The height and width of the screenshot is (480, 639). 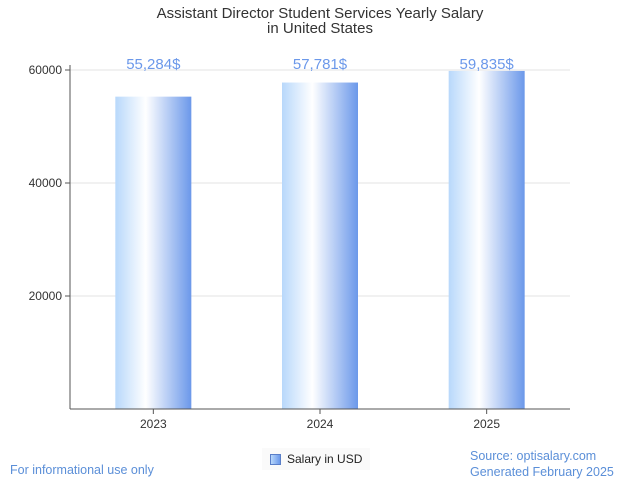 I want to click on legend-swatch-icon, so click(x=275, y=459).